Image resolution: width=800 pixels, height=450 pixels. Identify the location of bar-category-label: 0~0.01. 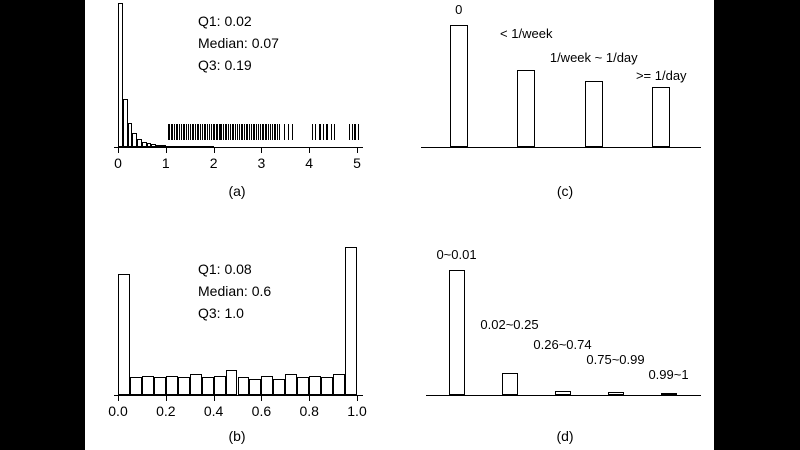
(456, 254).